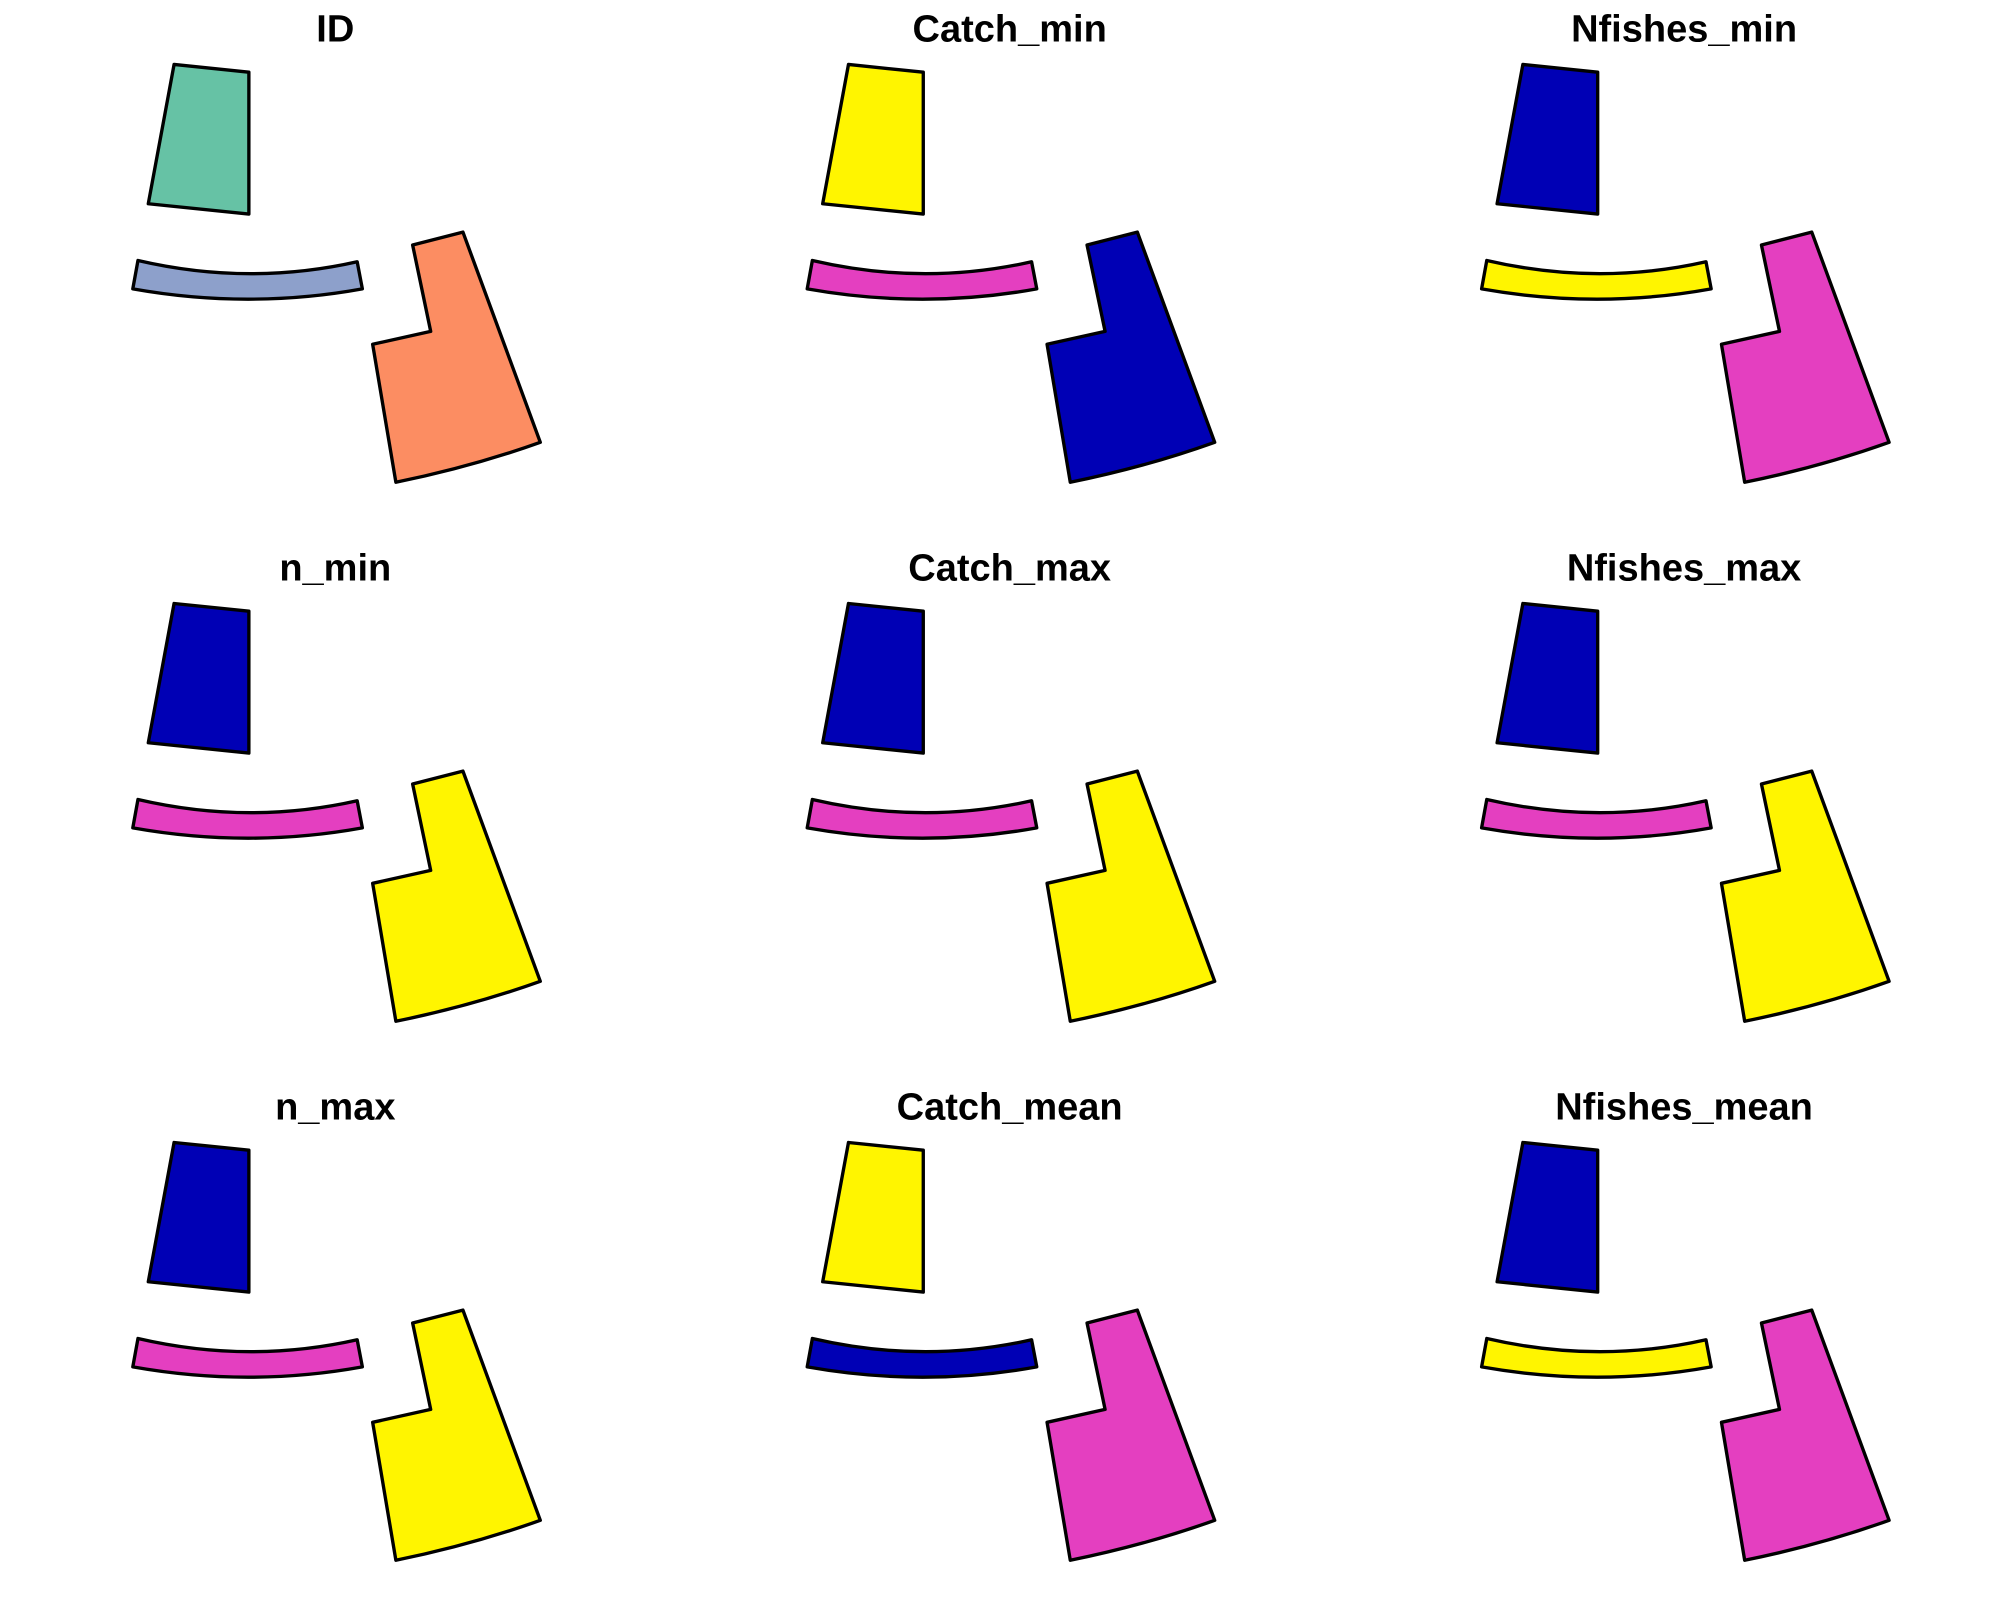  Describe the element at coordinates (1011, 1324) in the screenshot. I see `map-panel: Catch_mean` at that location.